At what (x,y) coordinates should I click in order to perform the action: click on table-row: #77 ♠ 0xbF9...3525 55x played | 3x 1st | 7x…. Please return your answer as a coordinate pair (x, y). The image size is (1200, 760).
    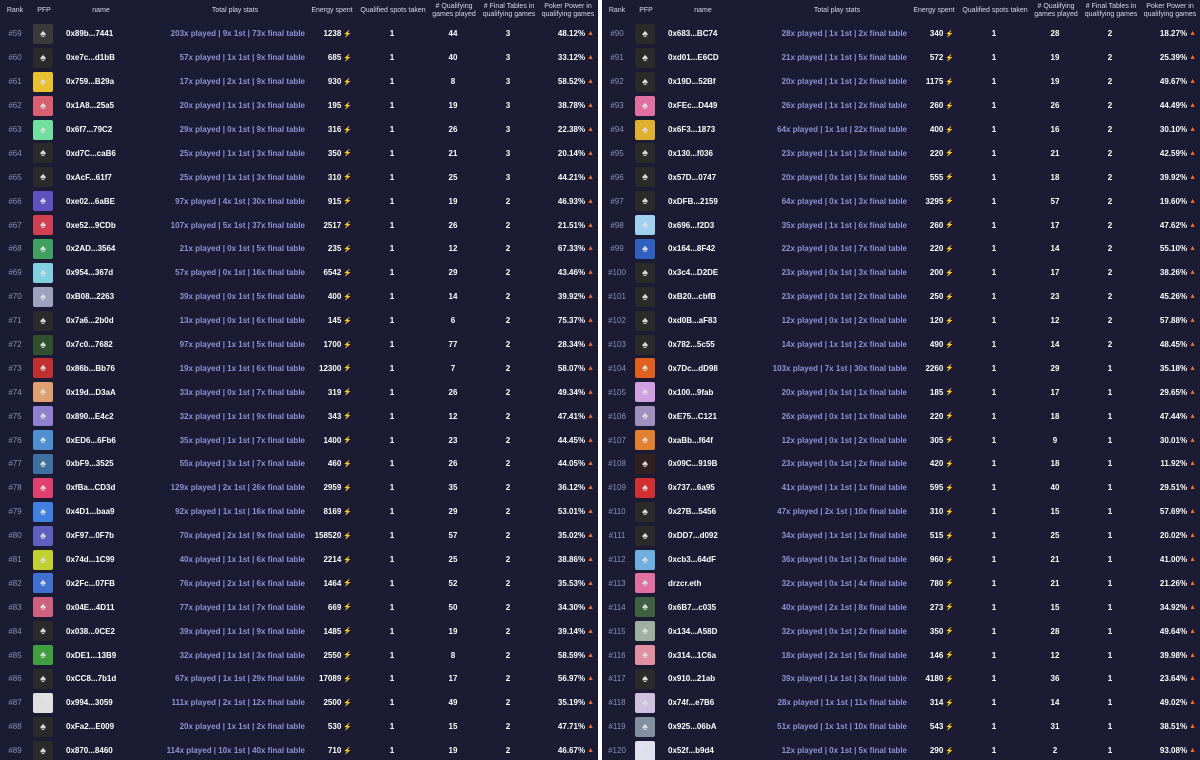
    Looking at the image, I should click on (299, 464).